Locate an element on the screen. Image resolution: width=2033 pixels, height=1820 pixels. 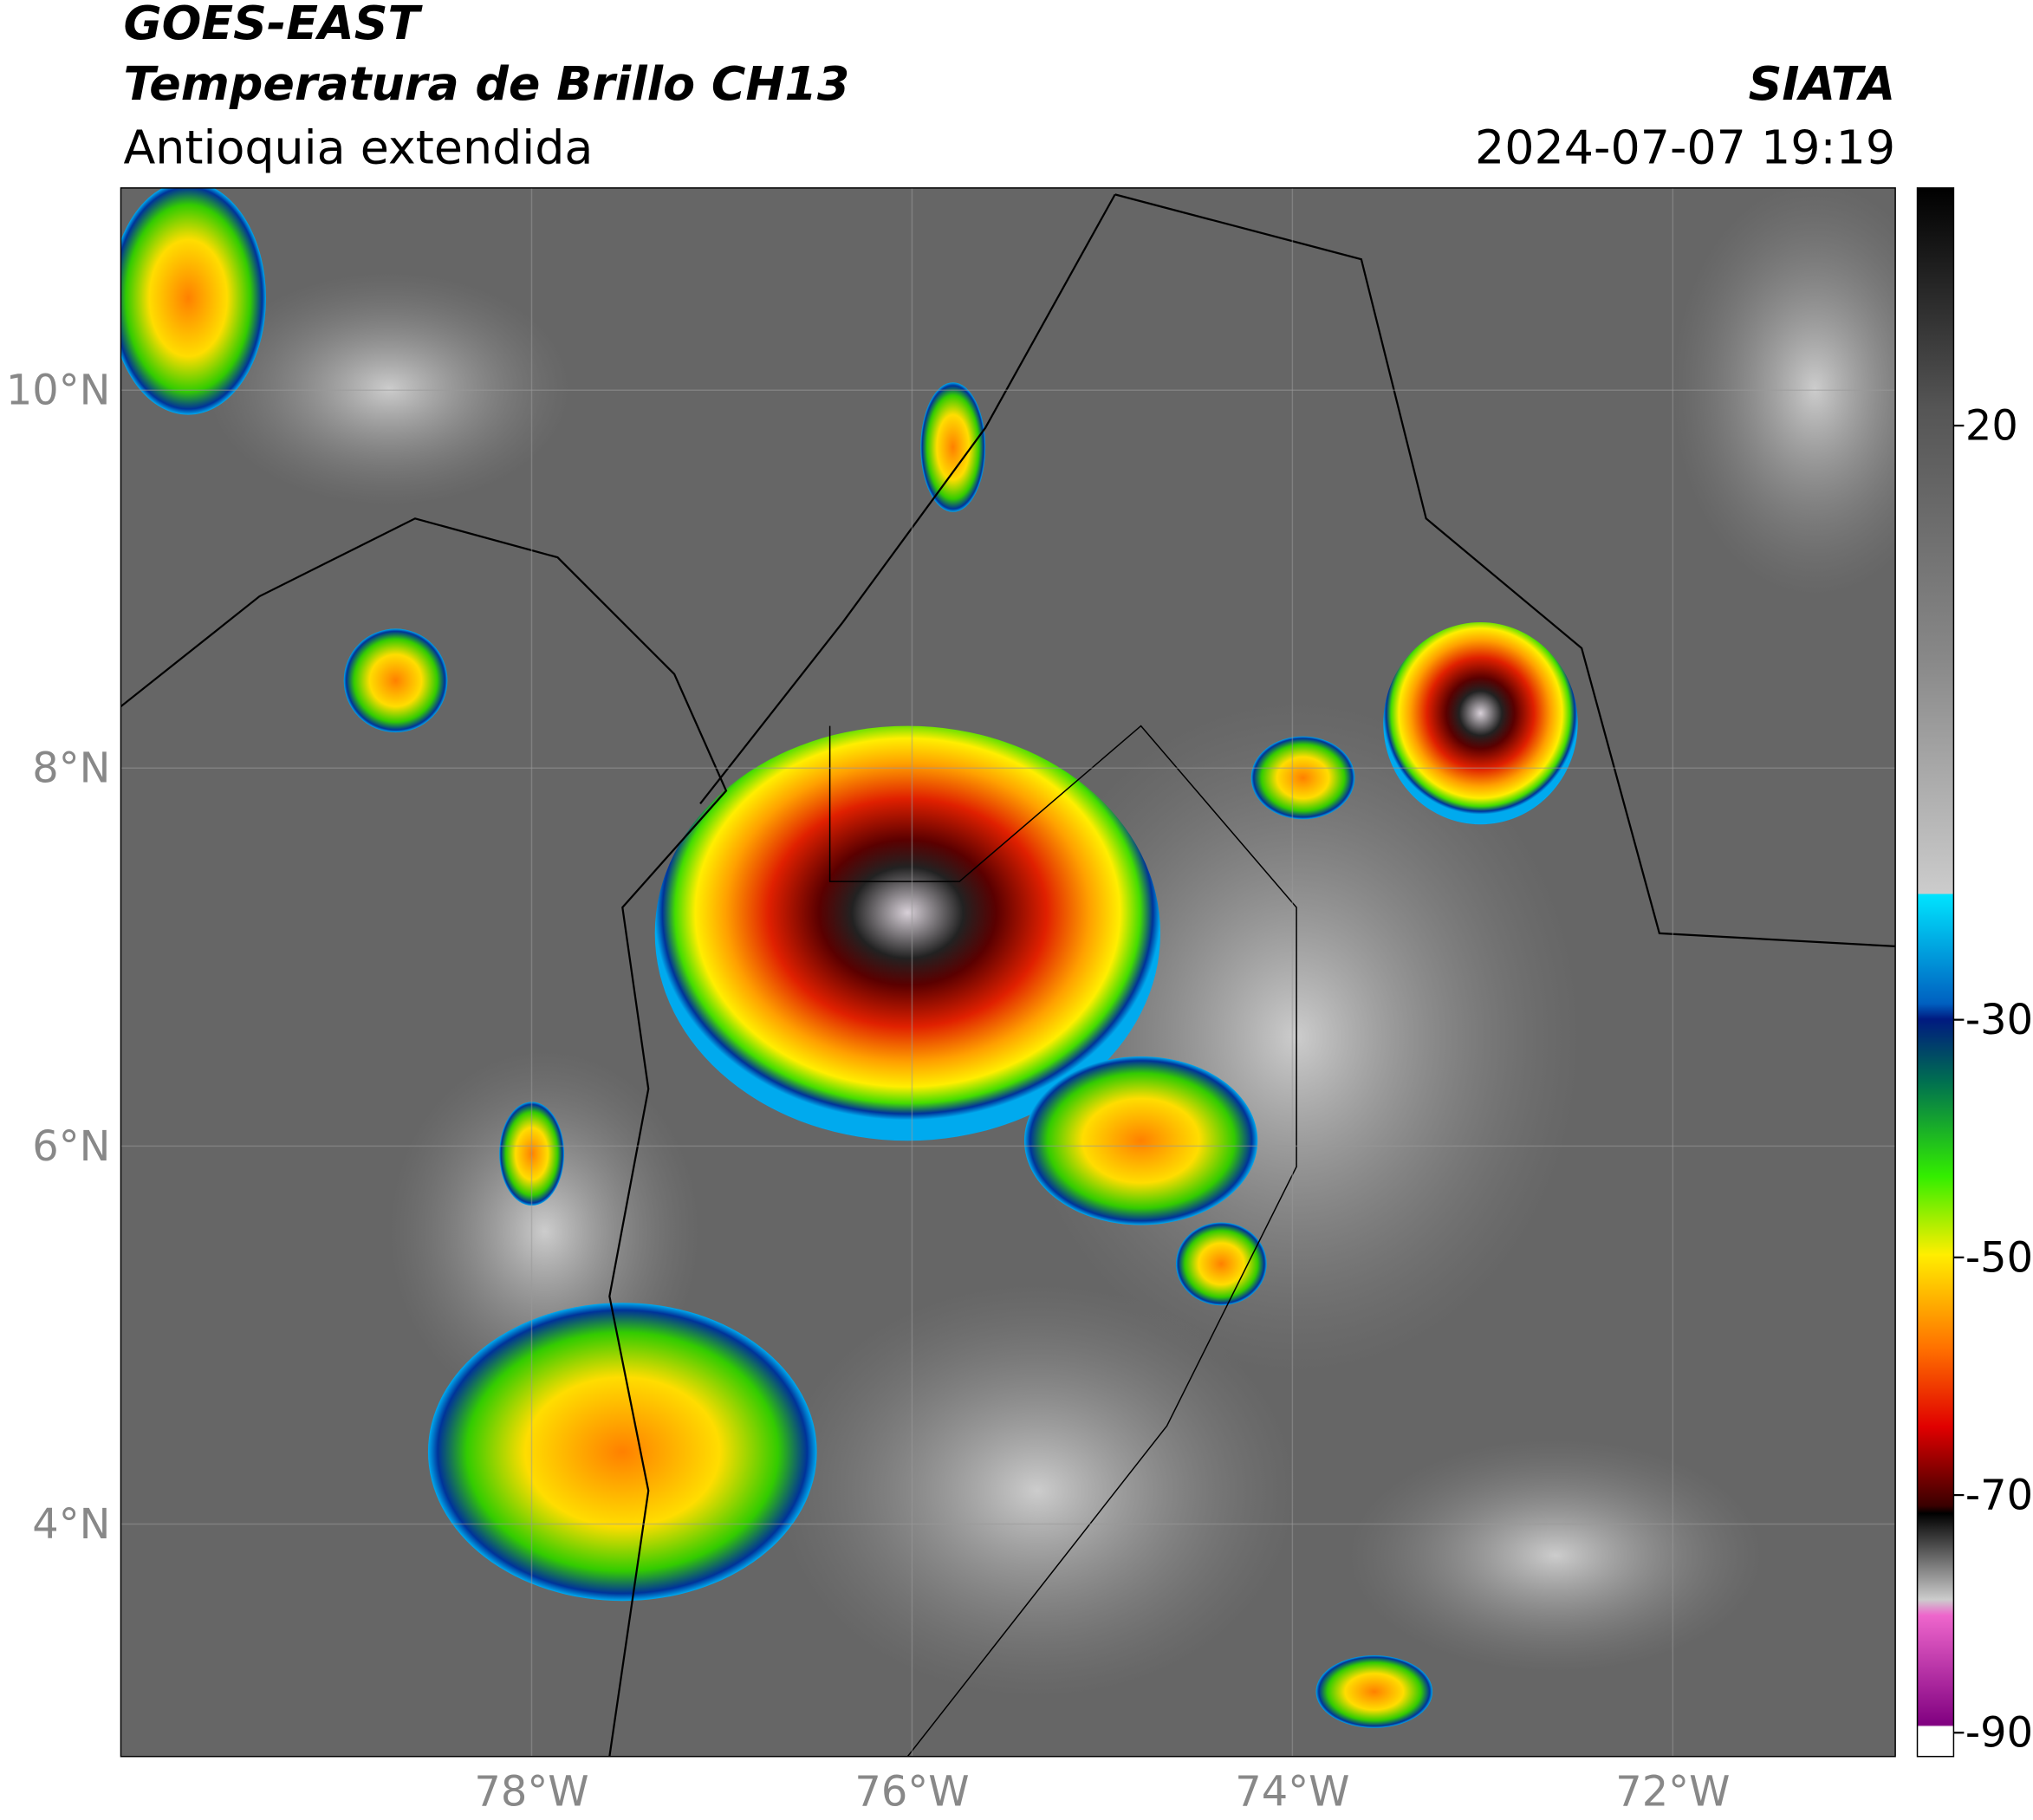
y-tick-label: 6°N is located at coordinates (71, 1147).